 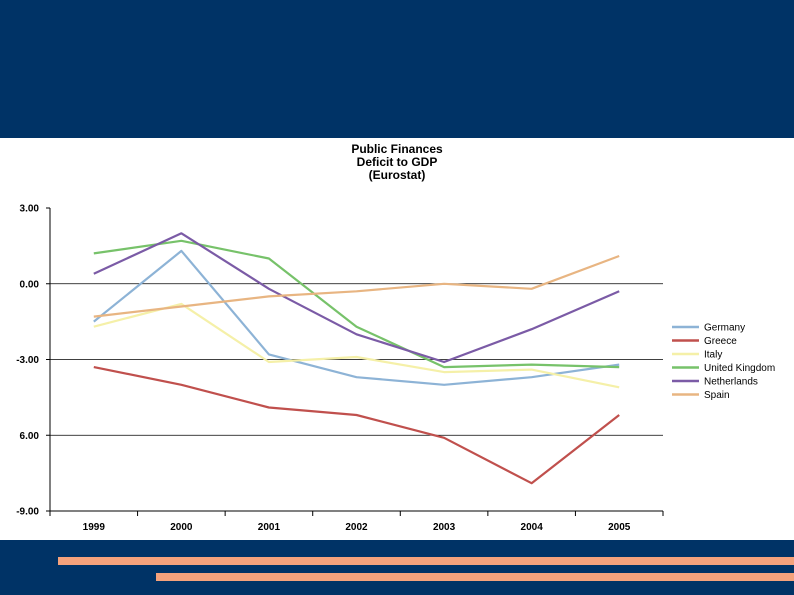 What do you see at coordinates (720, 341) in the screenshot?
I see `legend-label-greece: Greece` at bounding box center [720, 341].